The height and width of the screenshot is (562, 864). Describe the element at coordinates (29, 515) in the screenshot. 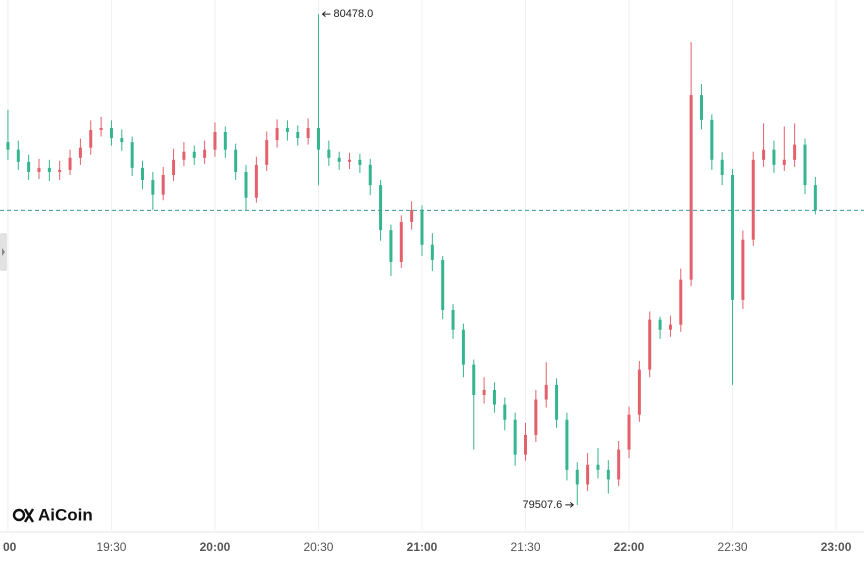

I see `logo-mark` at that location.